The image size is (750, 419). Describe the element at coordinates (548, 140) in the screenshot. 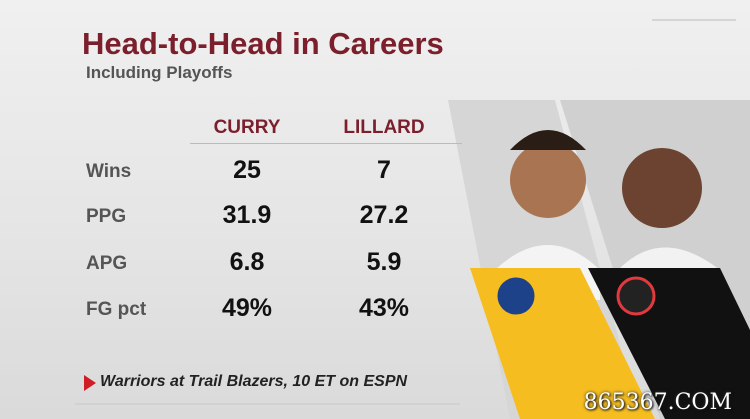

I see `player-hair` at that location.